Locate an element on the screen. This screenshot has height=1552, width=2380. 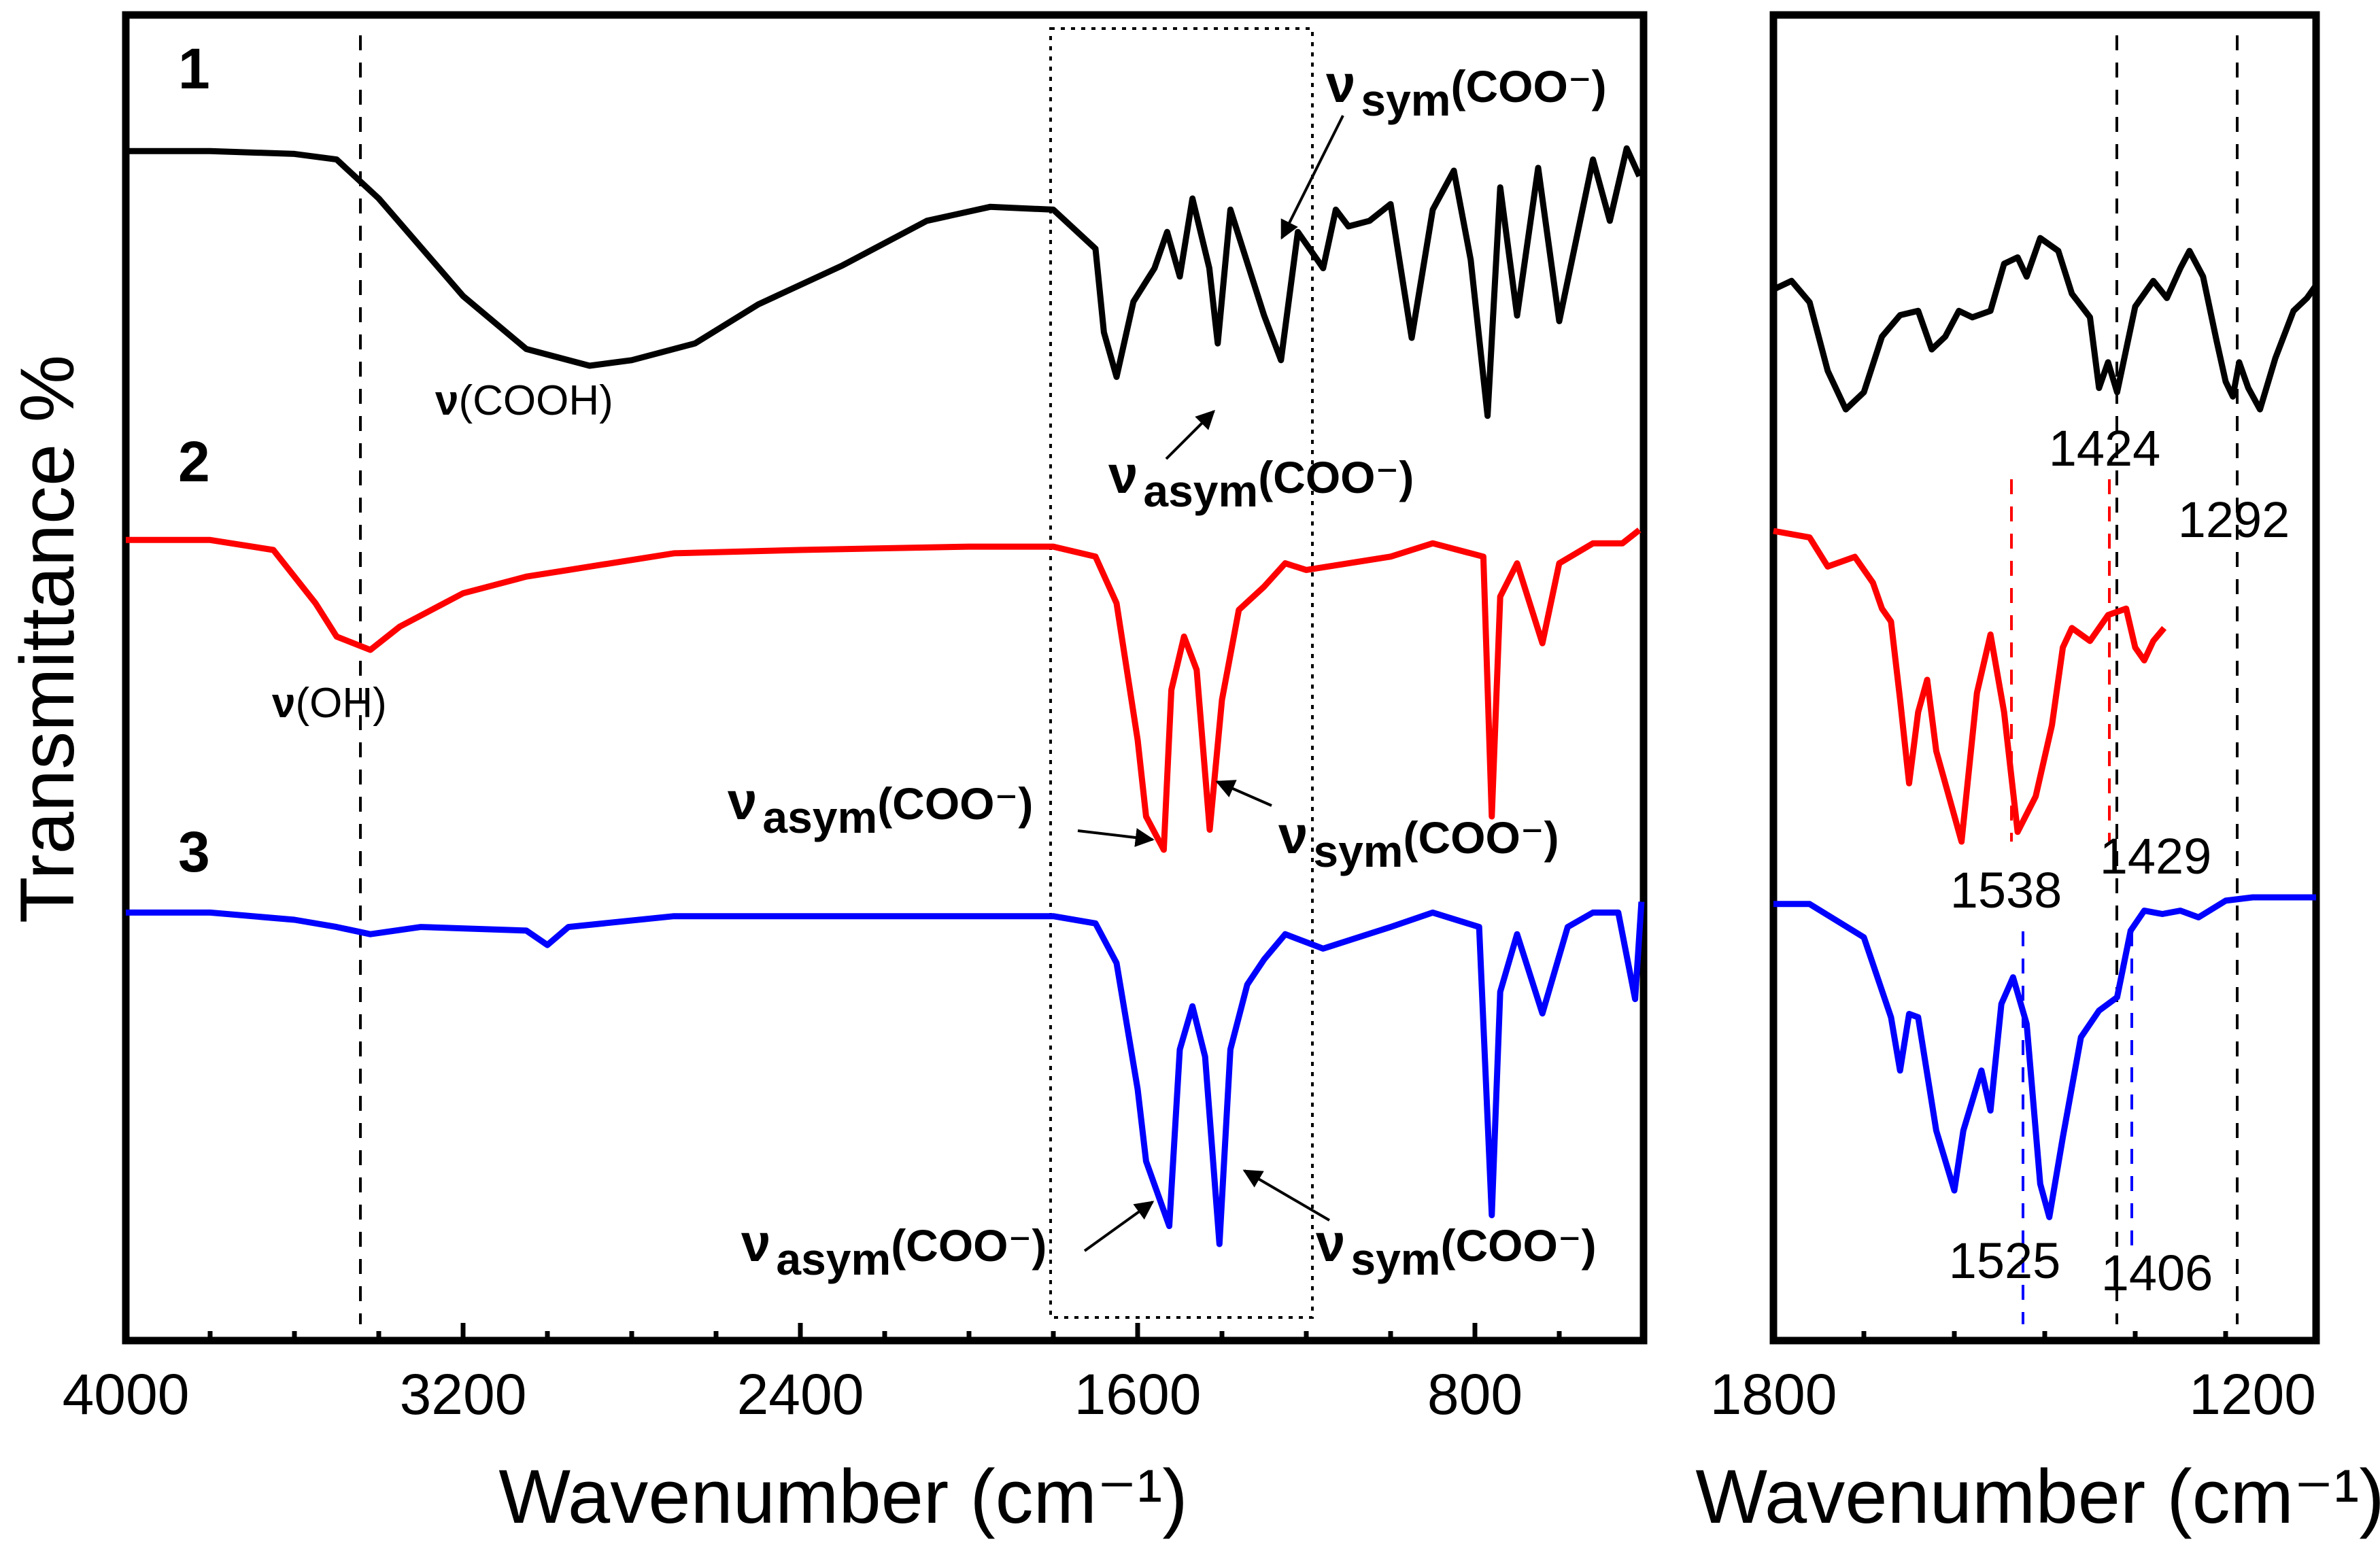
annotation-asym-series-2: ν asym(COO⁻) is located at coordinates (942, 809).